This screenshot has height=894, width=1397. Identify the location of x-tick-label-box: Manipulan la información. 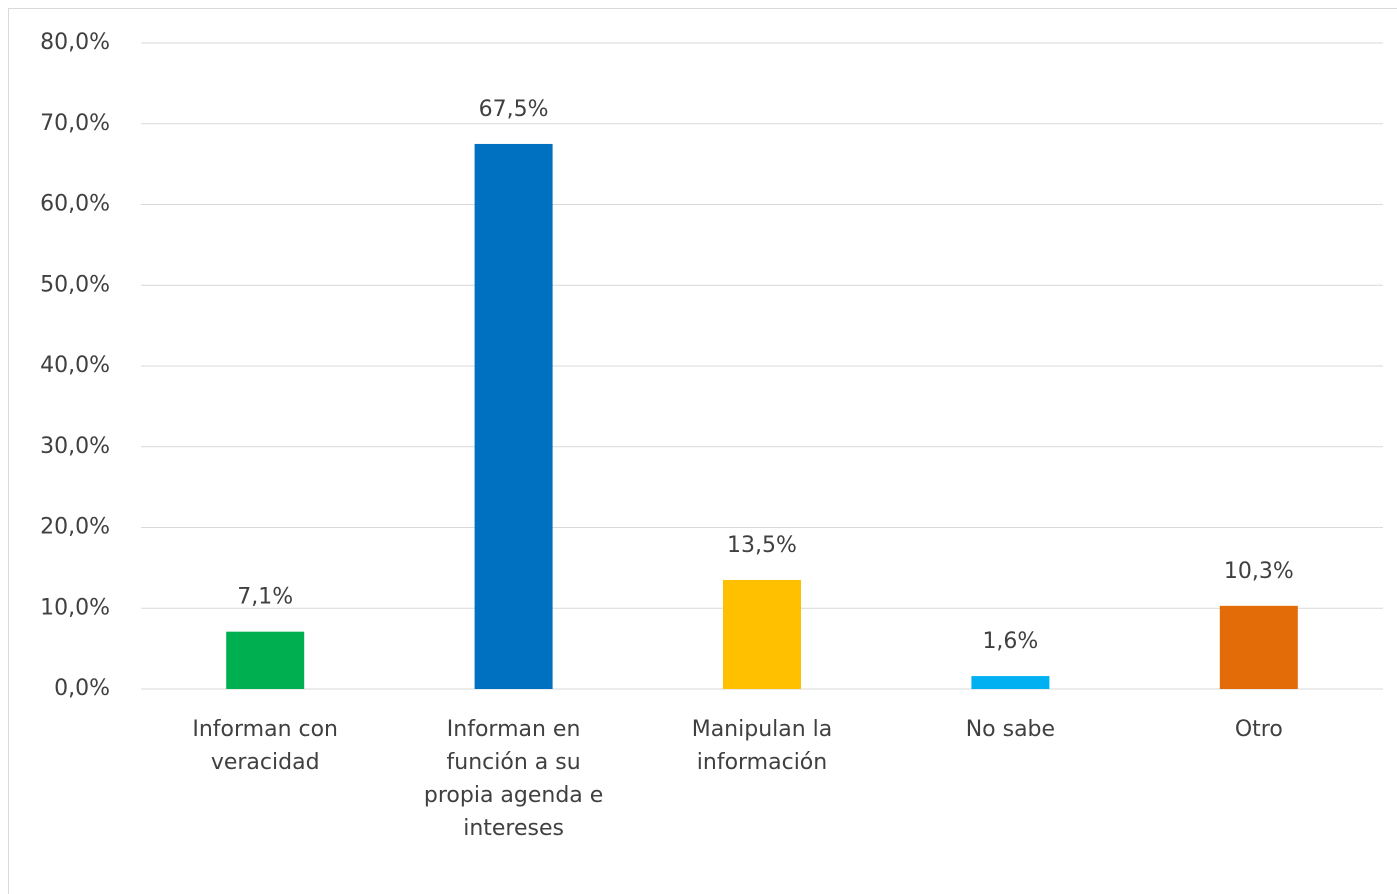
(762, 746).